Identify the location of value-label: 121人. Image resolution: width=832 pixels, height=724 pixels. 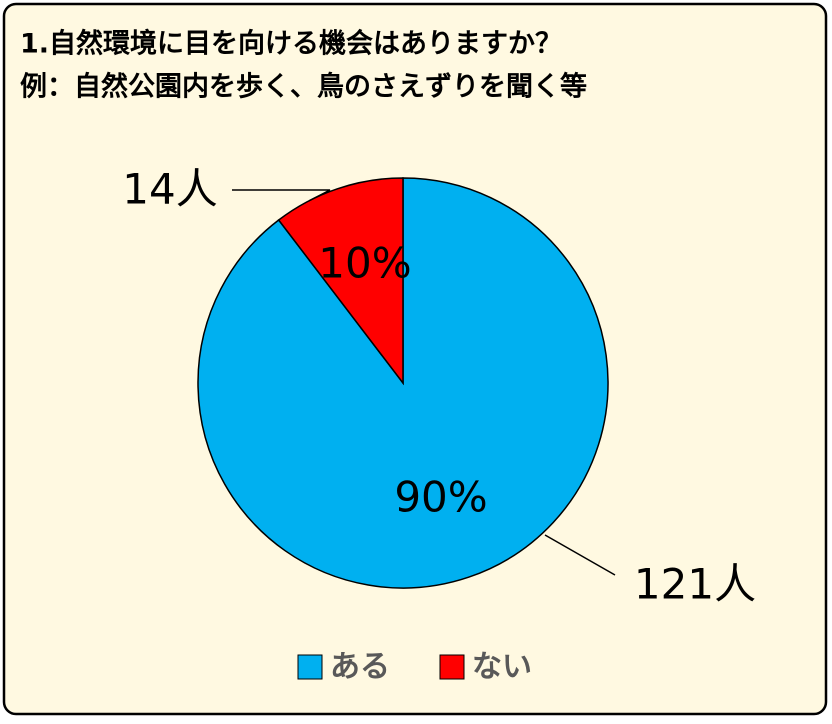
(695, 584).